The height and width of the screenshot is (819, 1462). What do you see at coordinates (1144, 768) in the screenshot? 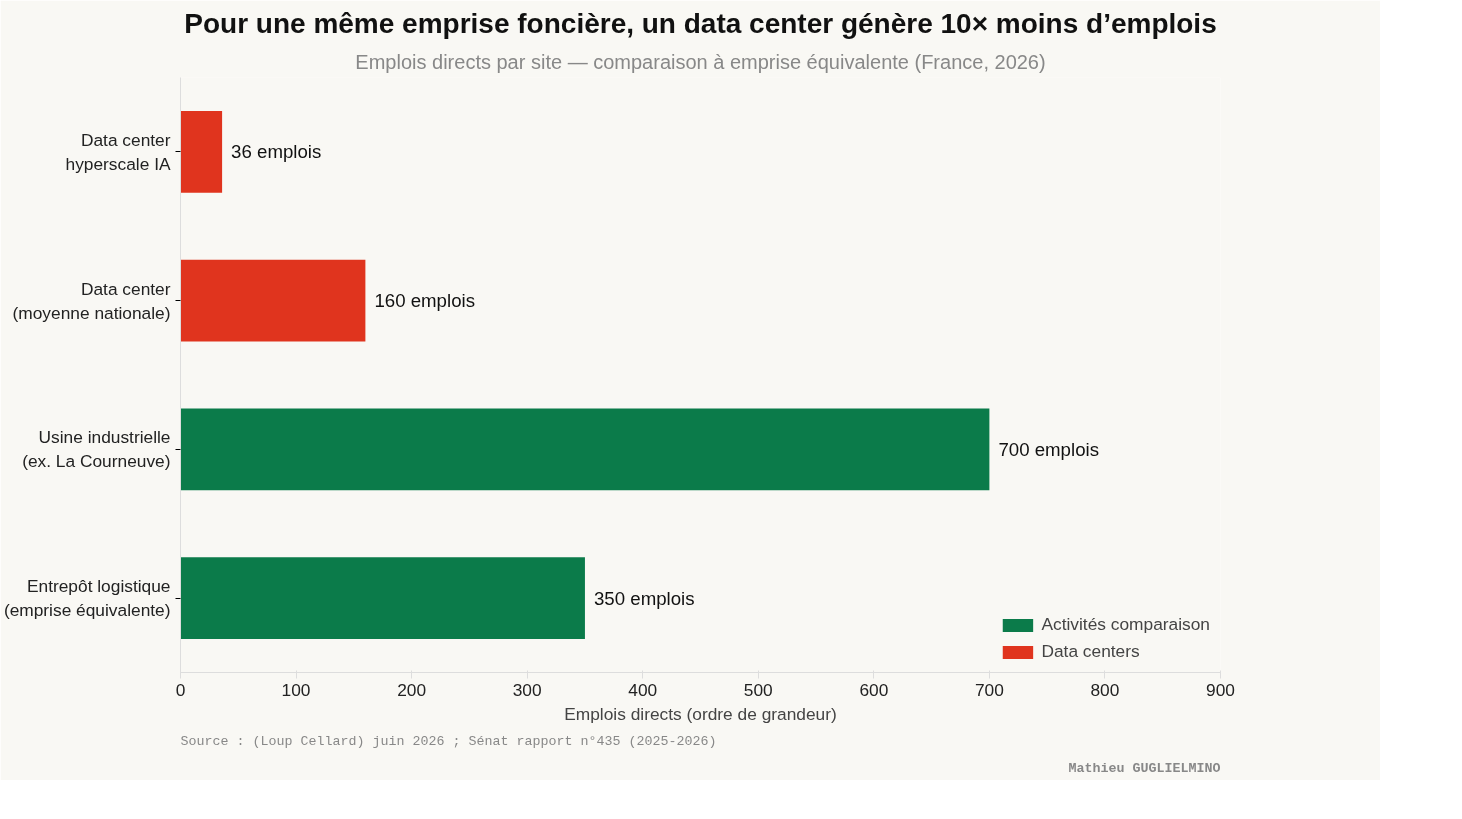
I see `text: Mathieu GUGLIELMINO` at bounding box center [1144, 768].